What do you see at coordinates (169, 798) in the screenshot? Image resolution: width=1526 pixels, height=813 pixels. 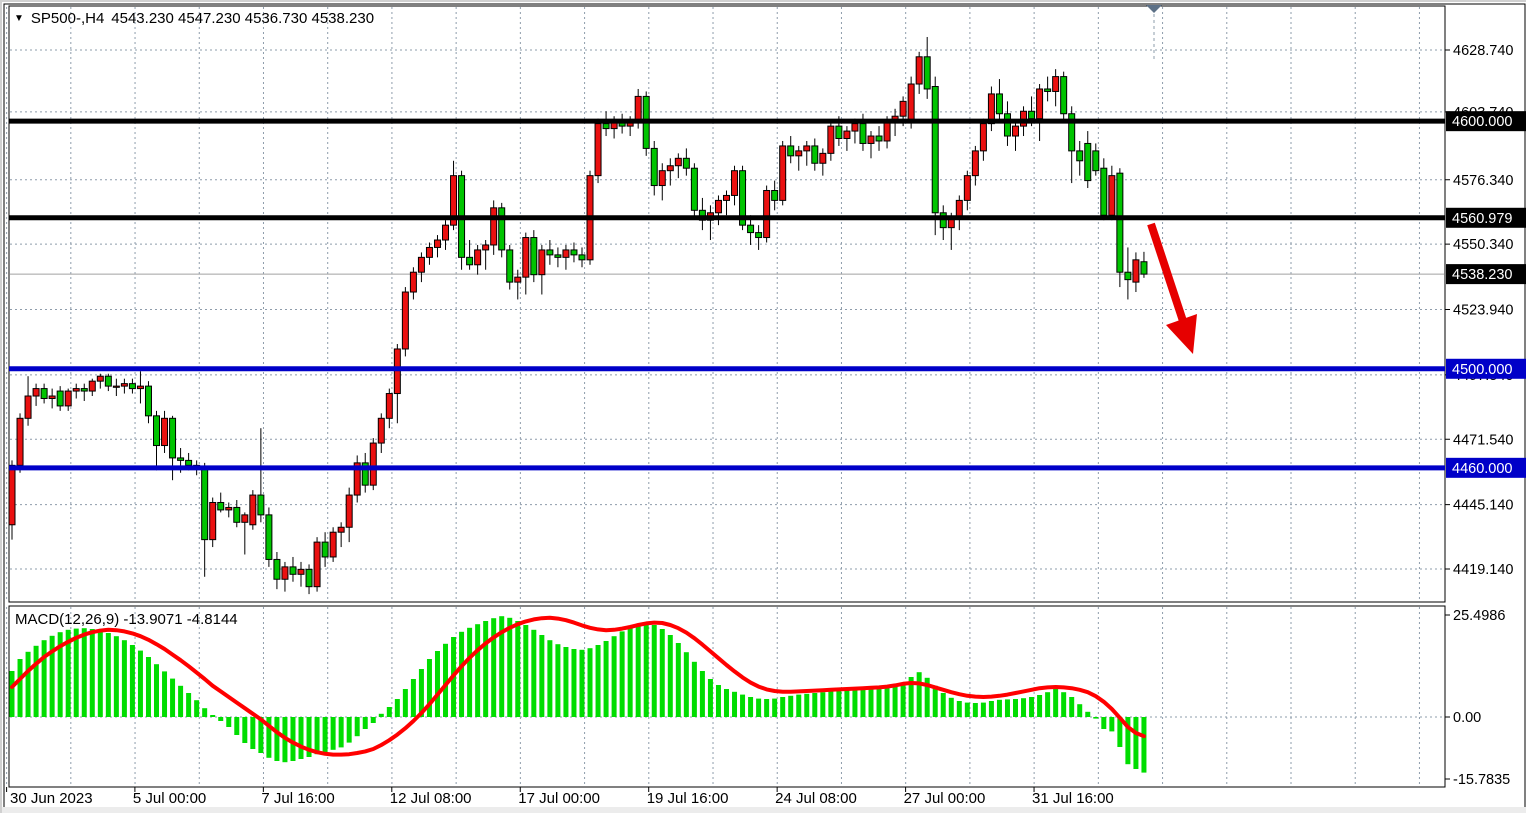 I see `time-axis-label: 5 Jul 00:00` at bounding box center [169, 798].